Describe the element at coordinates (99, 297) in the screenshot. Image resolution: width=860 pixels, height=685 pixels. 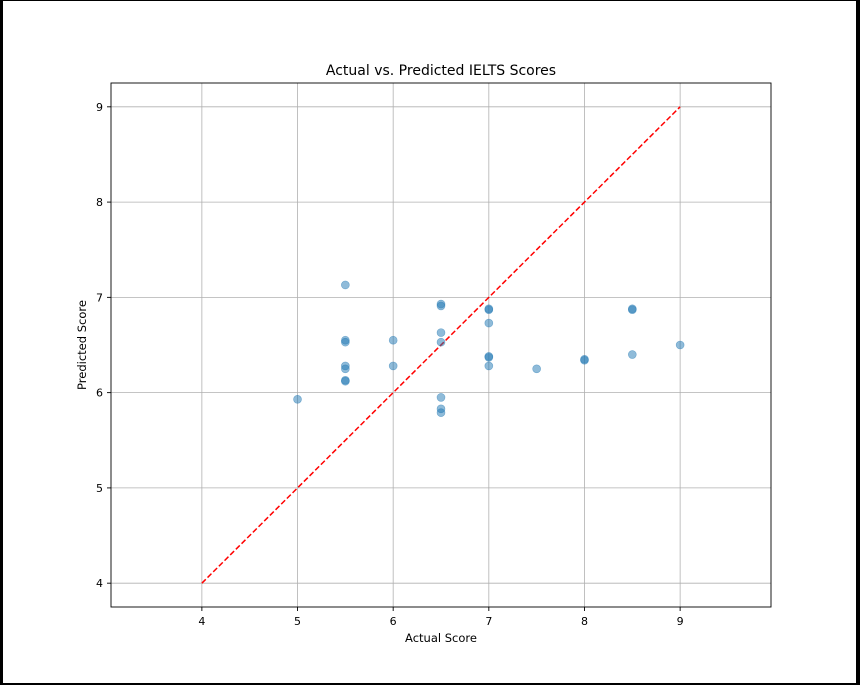
I see `y-tick-label: 7` at that location.